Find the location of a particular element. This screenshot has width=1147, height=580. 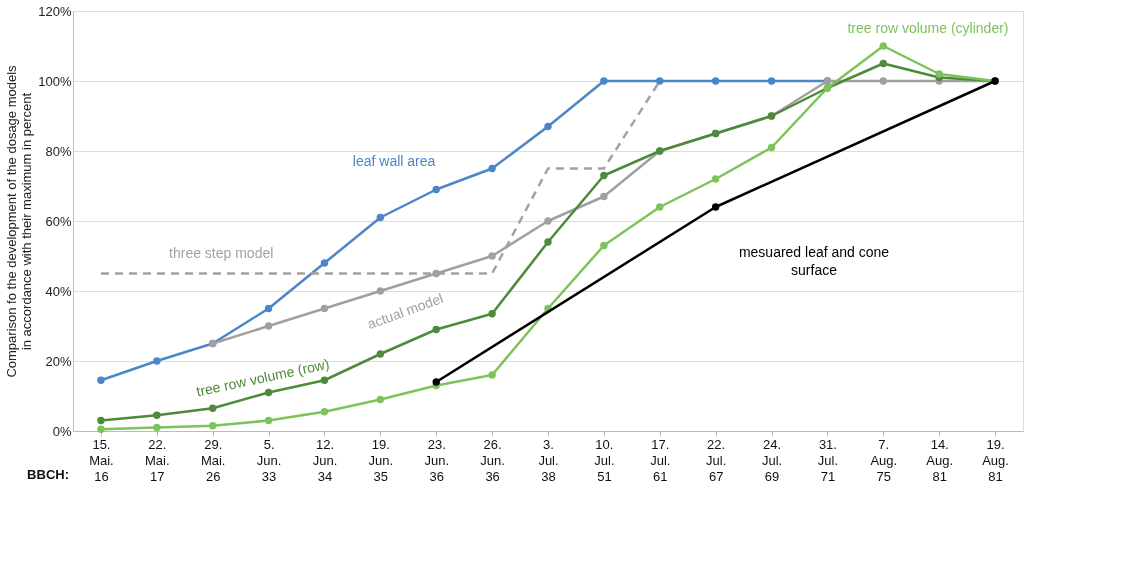

y-tick-label: 100% is located at coordinates (55, 81).